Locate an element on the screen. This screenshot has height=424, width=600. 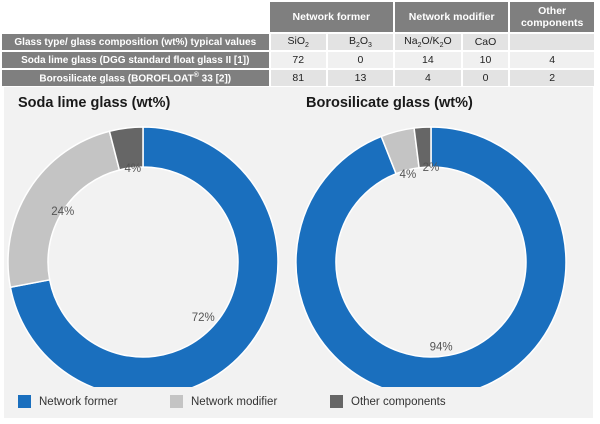
legend-swatch-former is located at coordinates (24, 401).